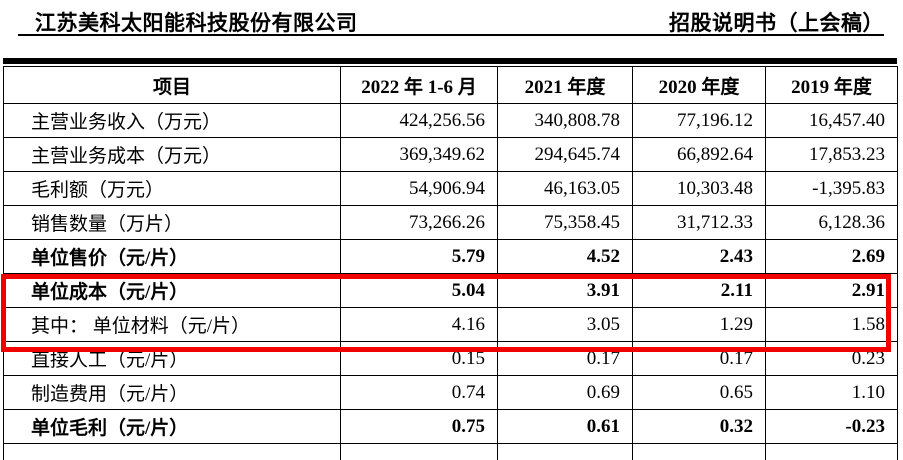  Describe the element at coordinates (565, 392) in the screenshot. I see `cell-value: 0.69` at that location.